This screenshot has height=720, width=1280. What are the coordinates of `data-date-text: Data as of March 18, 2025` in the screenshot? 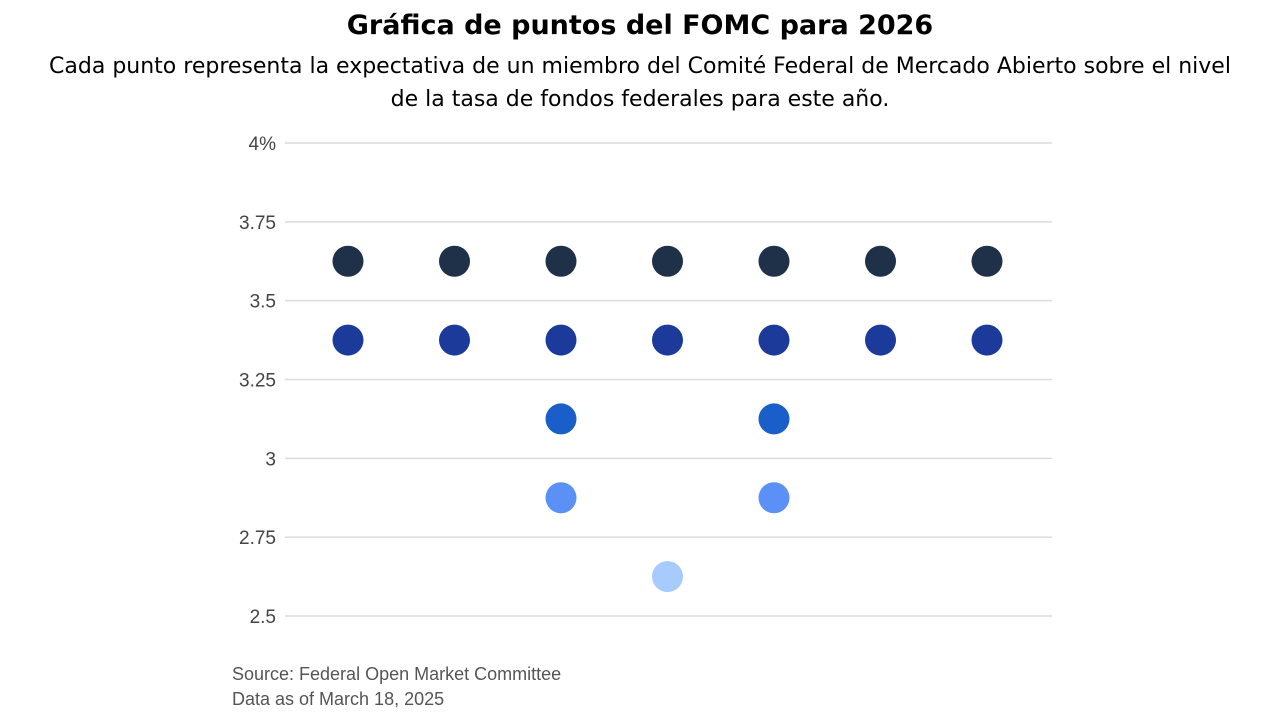 It's located at (338, 699).